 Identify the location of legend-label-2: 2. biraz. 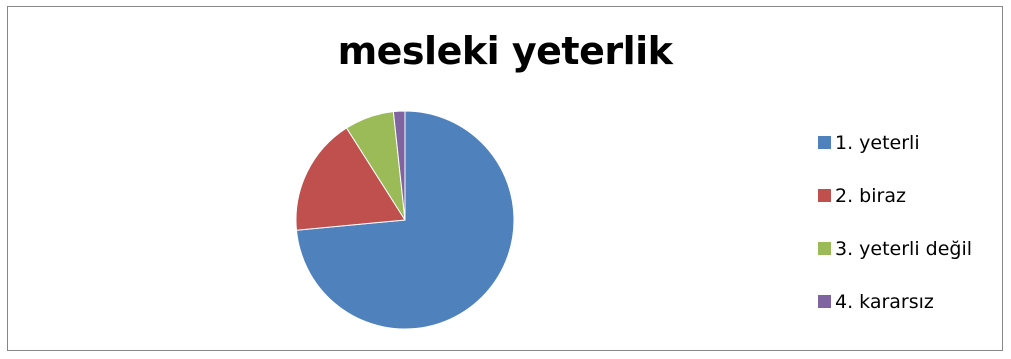
(870, 196).